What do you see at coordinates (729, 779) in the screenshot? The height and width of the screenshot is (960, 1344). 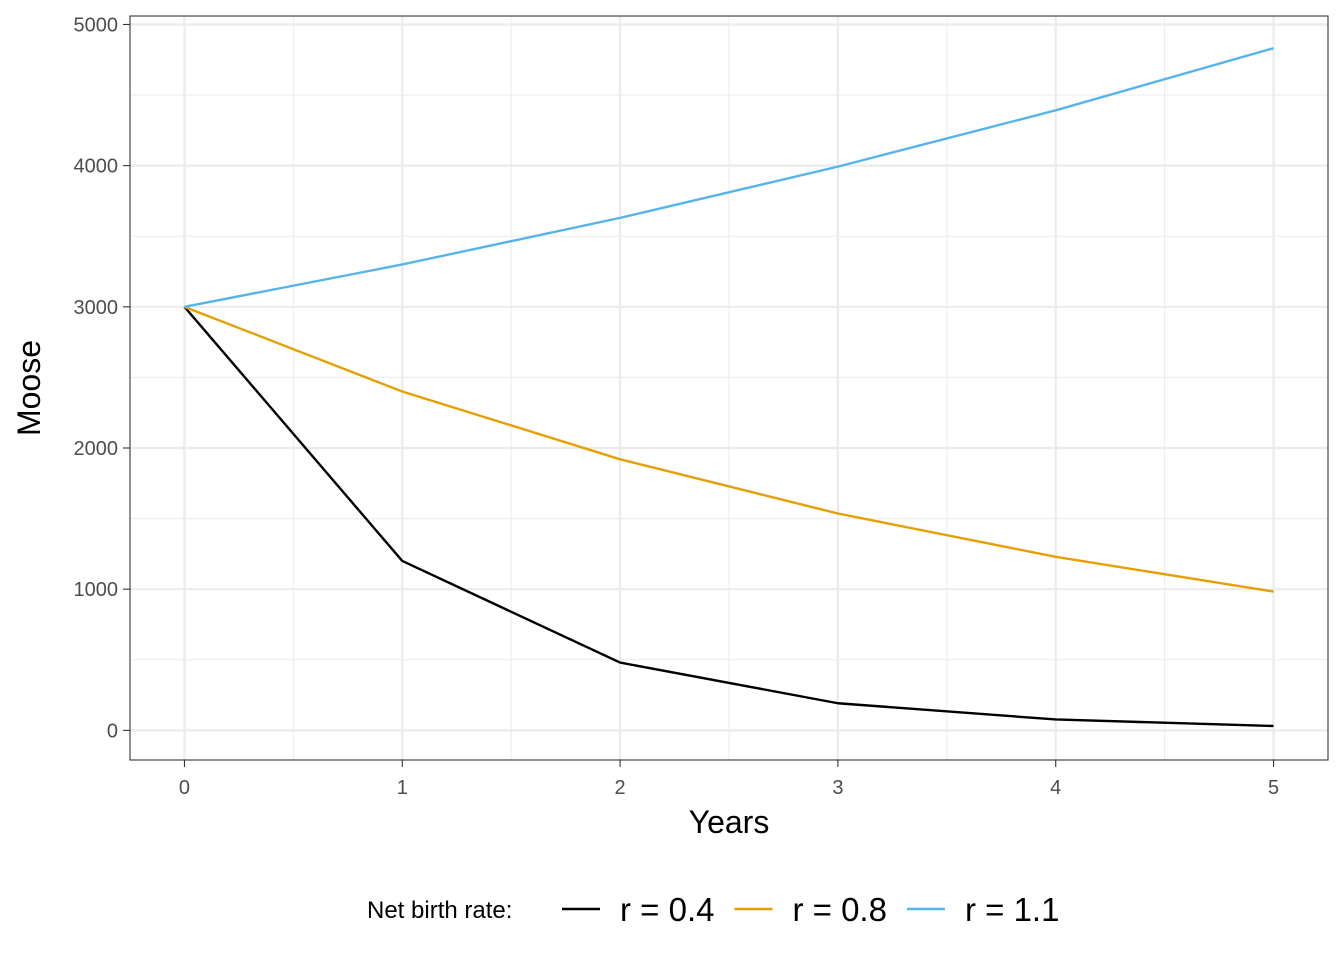 I see `x-axis: 0 1 2 3 4 5` at bounding box center [729, 779].